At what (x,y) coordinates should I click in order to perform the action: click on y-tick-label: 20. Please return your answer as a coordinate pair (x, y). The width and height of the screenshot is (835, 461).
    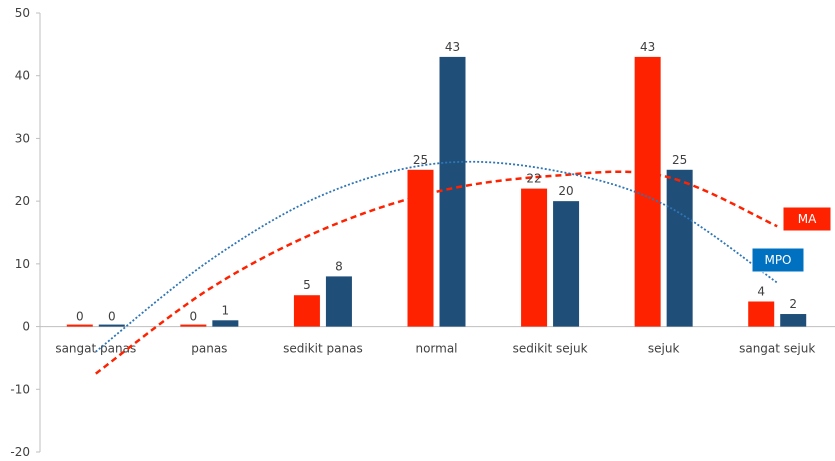
    Looking at the image, I should click on (22, 201).